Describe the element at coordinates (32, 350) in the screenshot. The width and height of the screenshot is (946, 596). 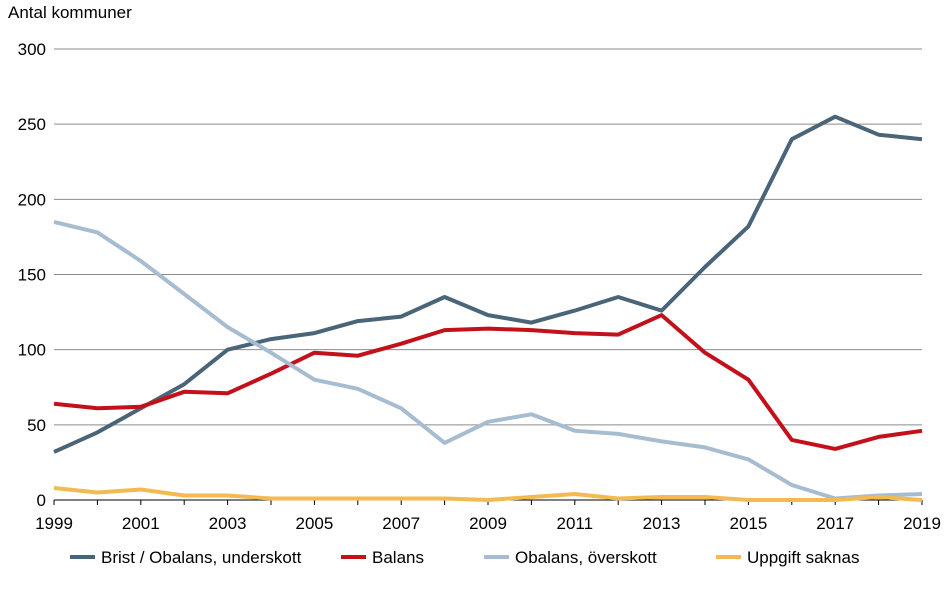
I see `y-tick-label: 100` at that location.